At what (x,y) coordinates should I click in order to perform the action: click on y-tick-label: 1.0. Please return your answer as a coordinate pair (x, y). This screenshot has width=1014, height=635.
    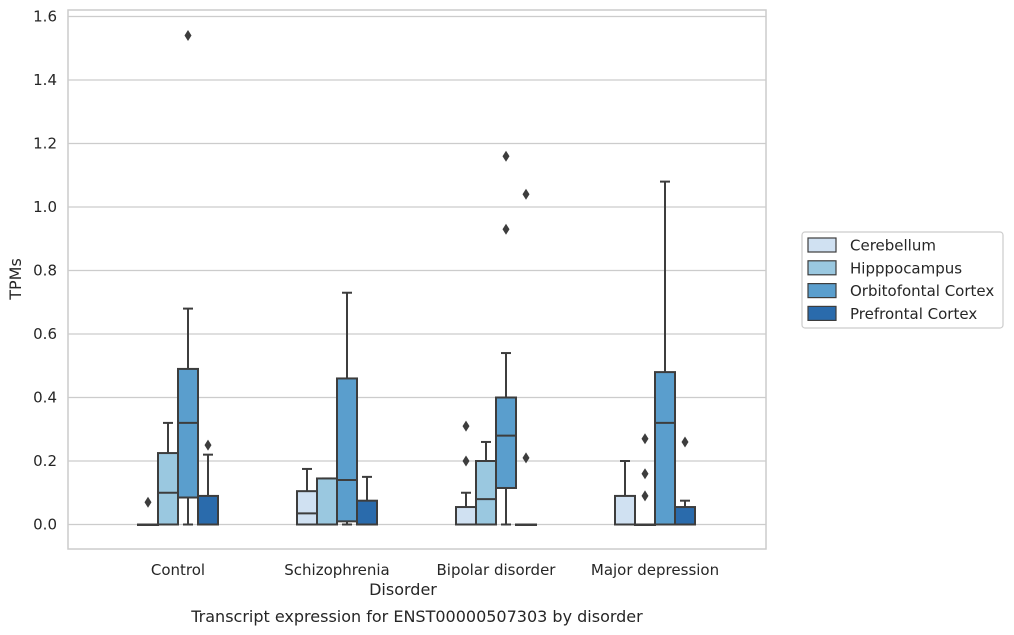
    Looking at the image, I should click on (45, 207).